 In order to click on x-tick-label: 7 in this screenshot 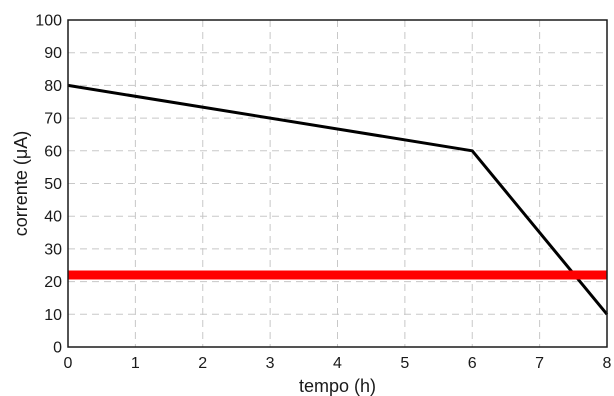, I will do `click(539, 363)`.